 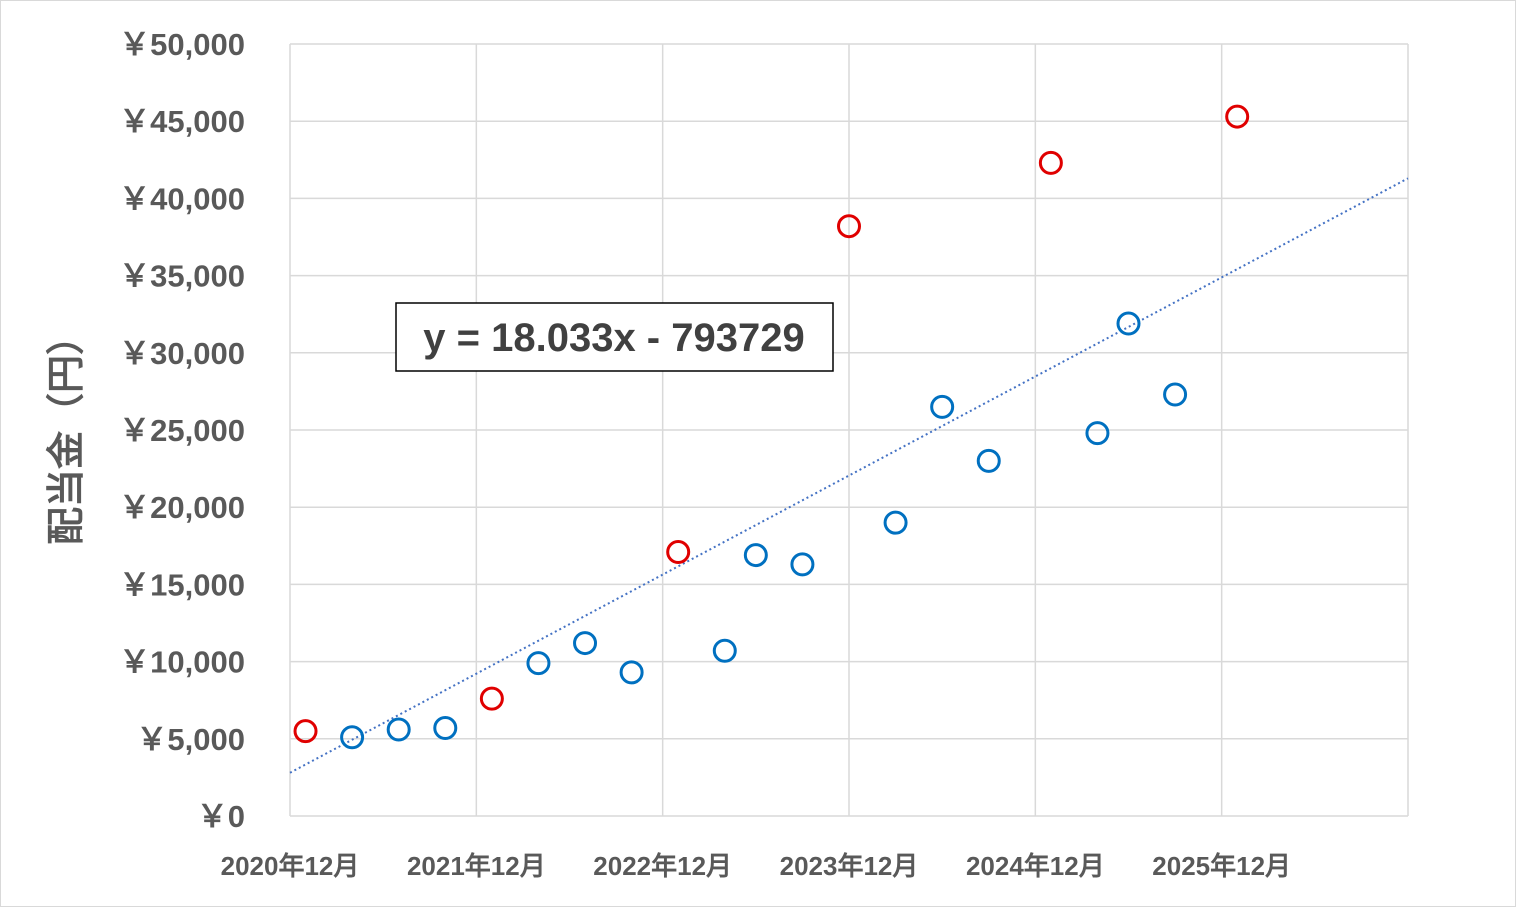 What do you see at coordinates (476, 866) in the screenshot?
I see `x-tick-label: 2021年12月` at bounding box center [476, 866].